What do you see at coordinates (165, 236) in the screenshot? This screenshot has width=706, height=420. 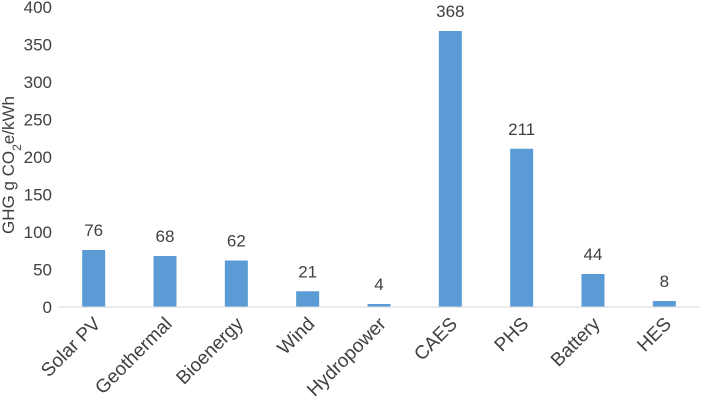 I see `data-label: 68` at bounding box center [165, 236].